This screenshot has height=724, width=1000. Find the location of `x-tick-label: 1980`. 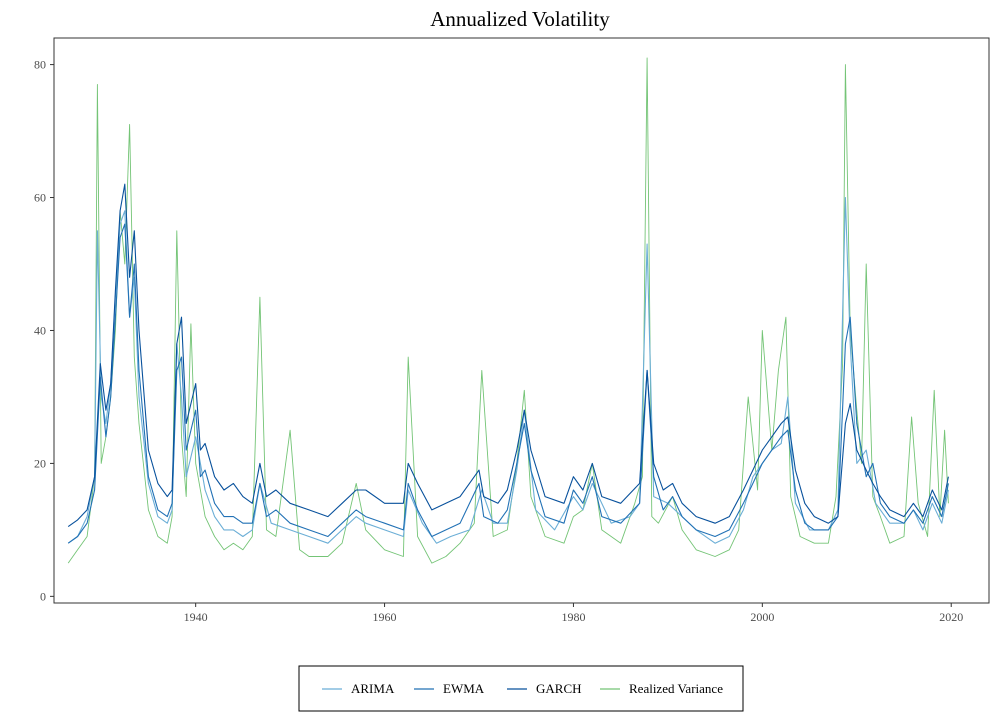

x-tick-label: 1980 is located at coordinates (573, 617).